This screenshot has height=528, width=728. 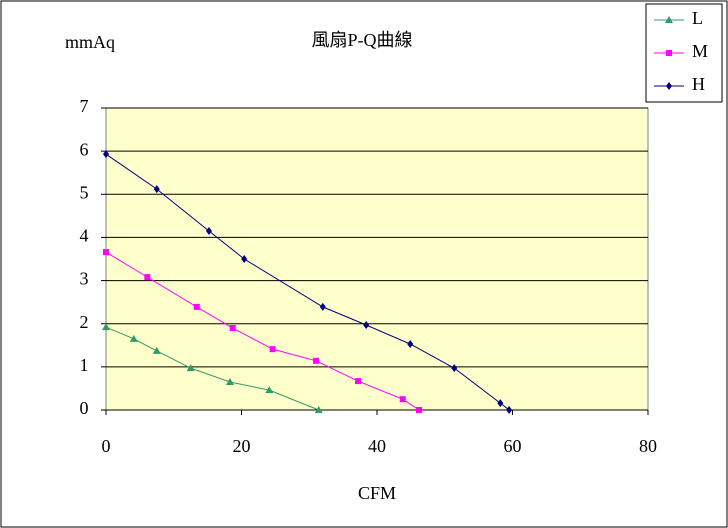 What do you see at coordinates (84, 408) in the screenshot?
I see `y-tick-label: 0` at bounding box center [84, 408].